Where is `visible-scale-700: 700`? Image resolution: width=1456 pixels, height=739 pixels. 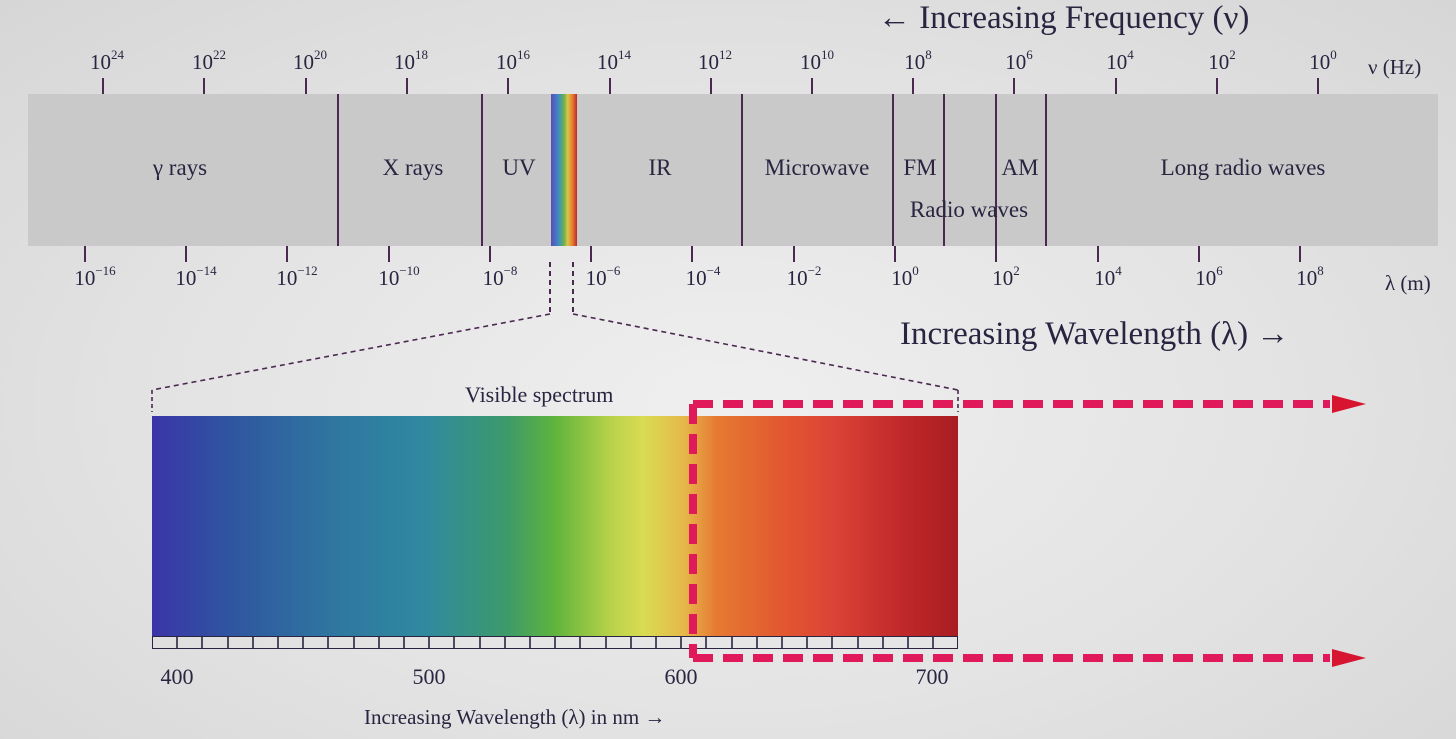 visible-scale-700: 700 is located at coordinates (932, 676).